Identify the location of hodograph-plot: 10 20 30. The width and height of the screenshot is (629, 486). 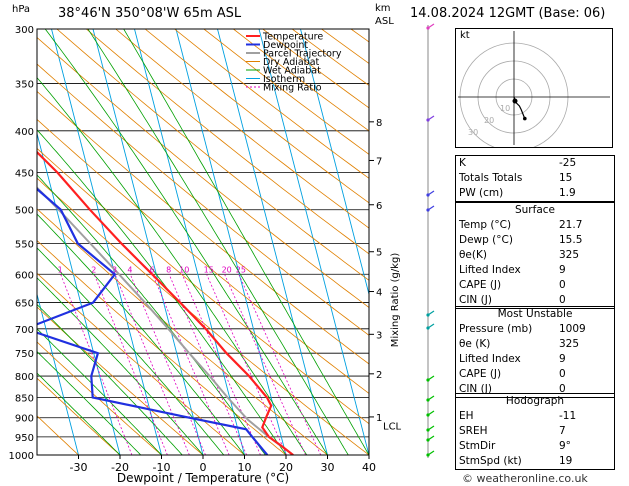
(534, 89).